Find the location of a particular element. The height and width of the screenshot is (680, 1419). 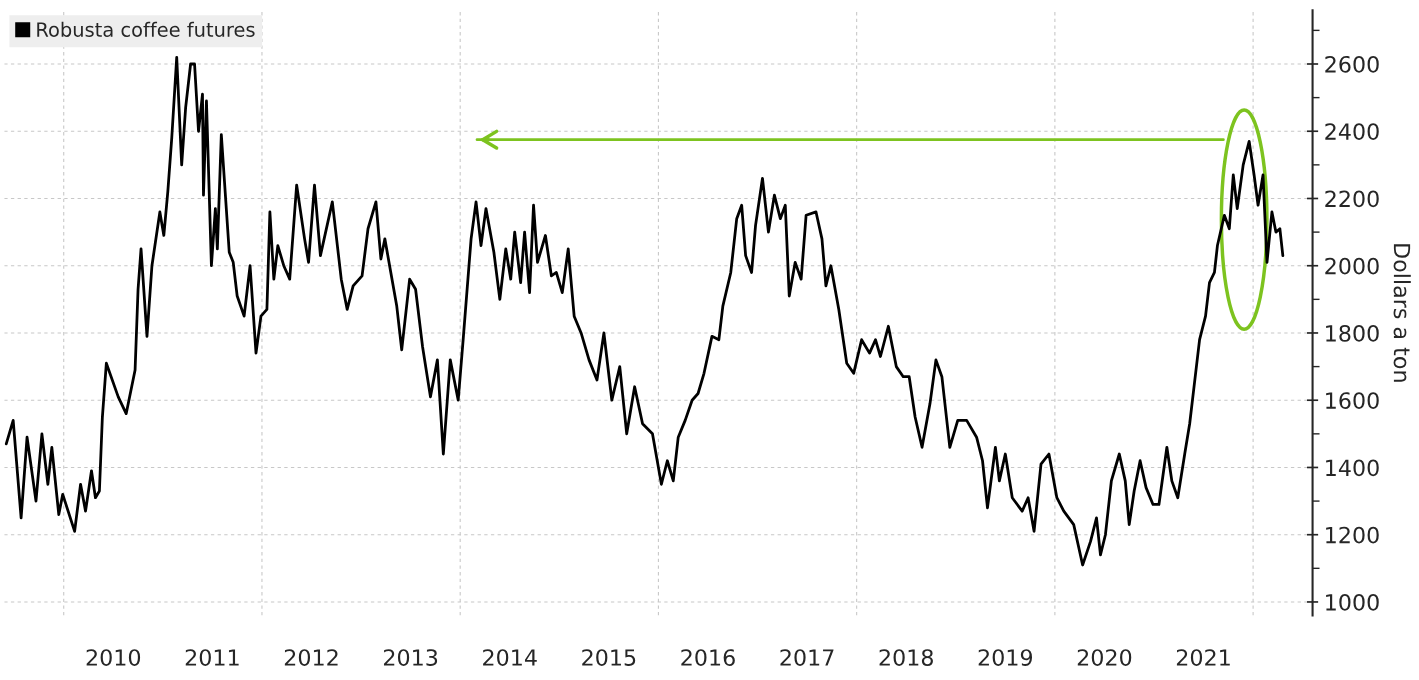

x-tick-label: 2011 is located at coordinates (212, 657).